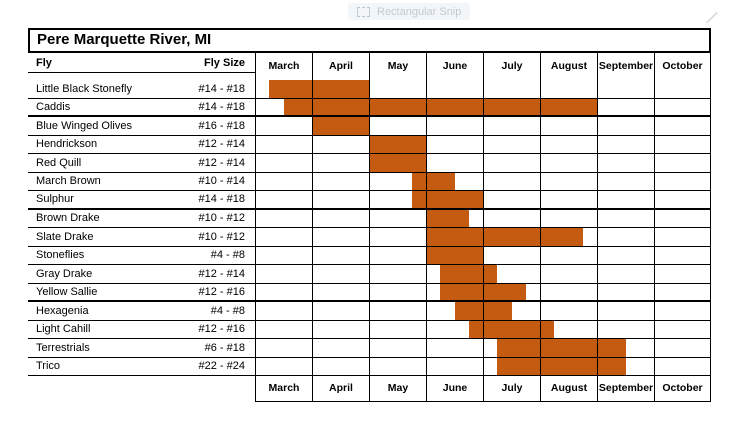  What do you see at coordinates (283, 389) in the screenshot?
I see `month-footer-march: March` at bounding box center [283, 389].